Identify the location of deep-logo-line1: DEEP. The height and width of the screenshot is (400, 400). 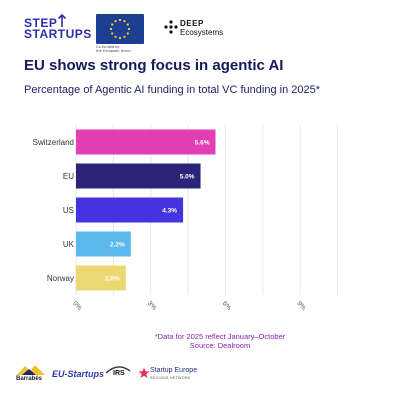
(192, 23).